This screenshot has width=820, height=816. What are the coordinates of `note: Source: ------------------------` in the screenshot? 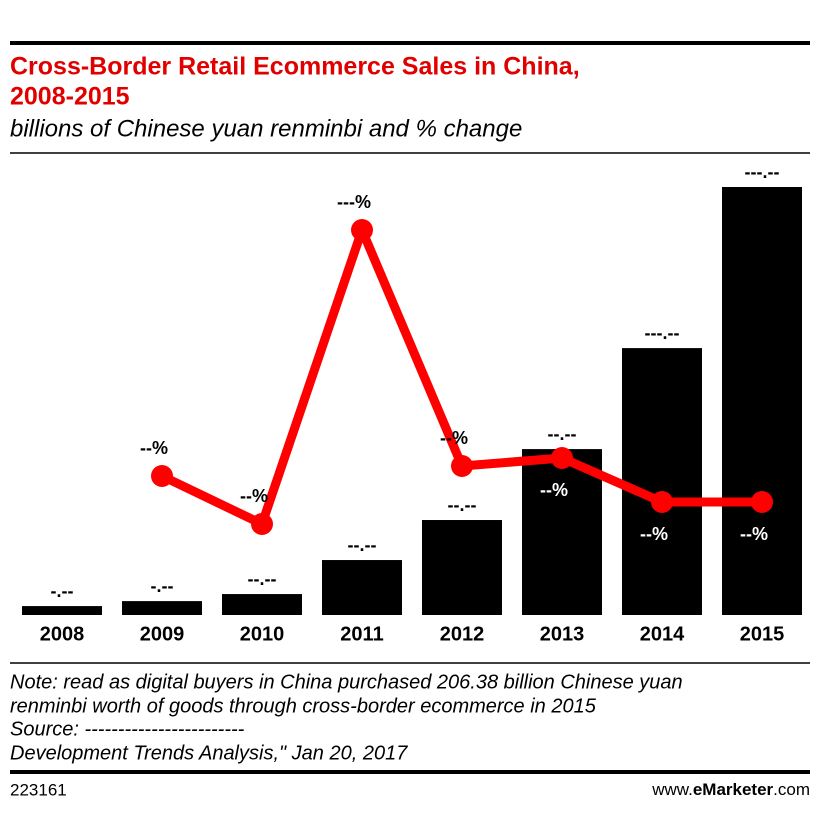 It's located at (127, 729).